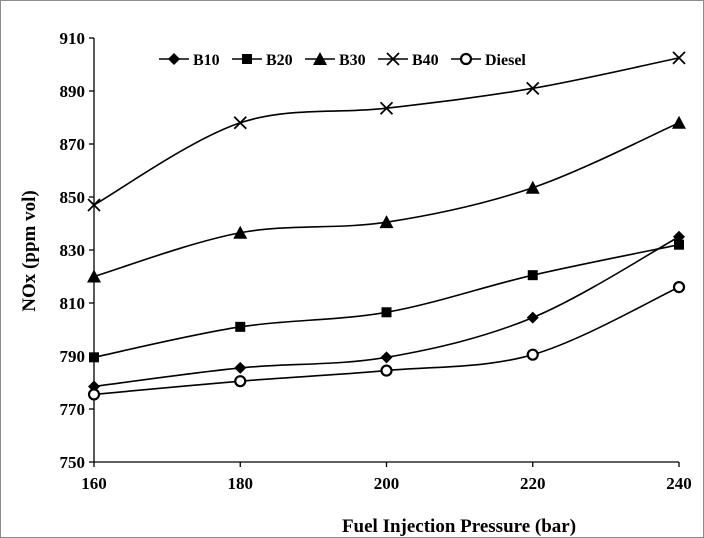 The height and width of the screenshot is (538, 704). I want to click on x-tick-label: 200, so click(387, 483).